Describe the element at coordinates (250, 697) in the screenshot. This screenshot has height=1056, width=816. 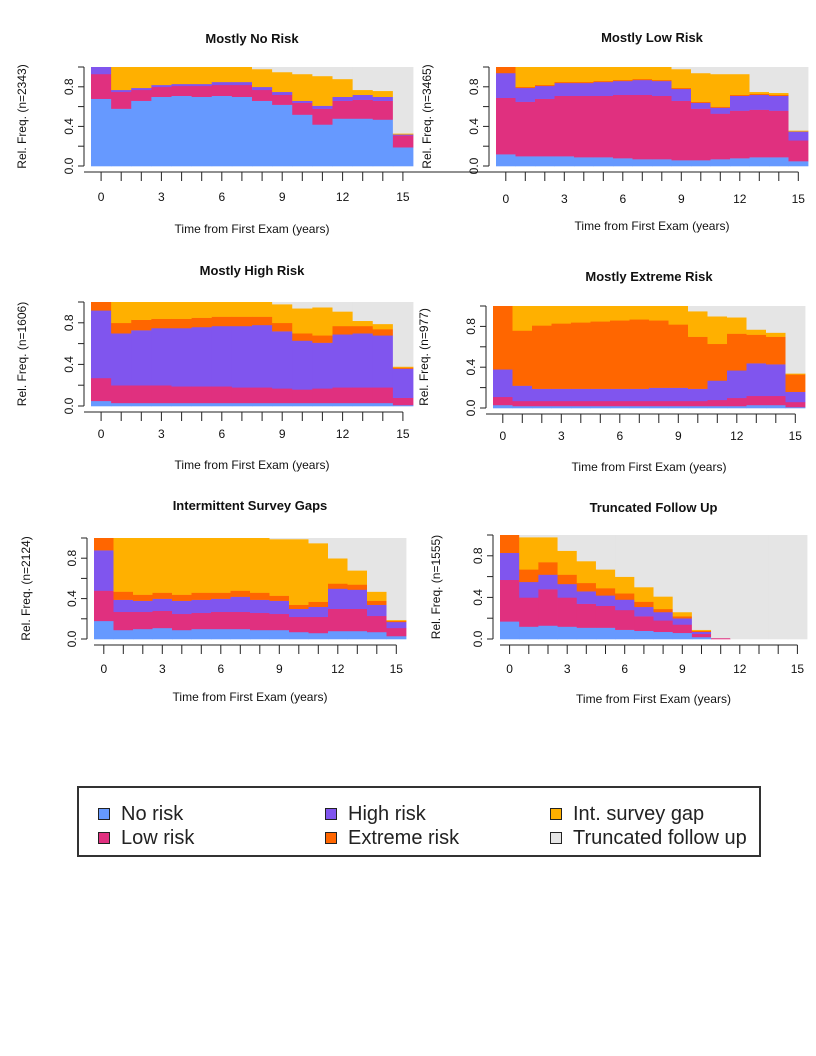
I see `x-axis-label: Time from First Exam (years)` at that location.